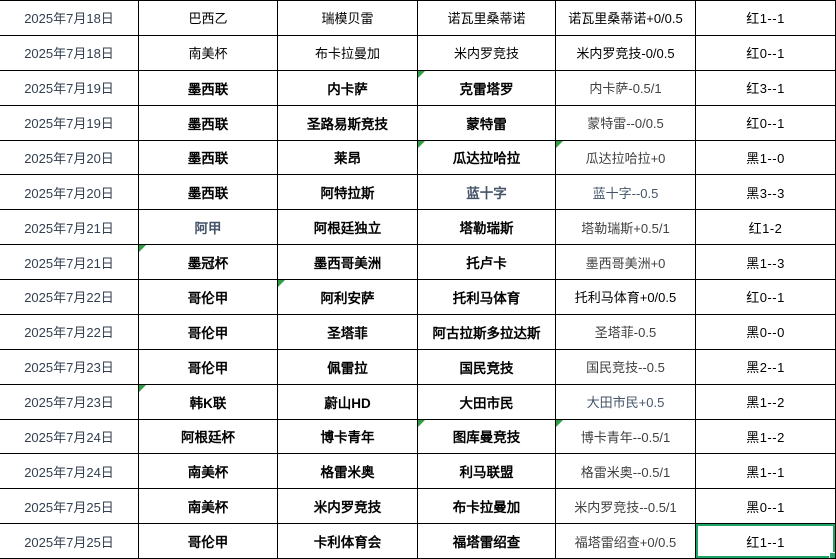  What do you see at coordinates (766, 367) in the screenshot?
I see `cell-result: 黑2--1` at bounding box center [766, 367].